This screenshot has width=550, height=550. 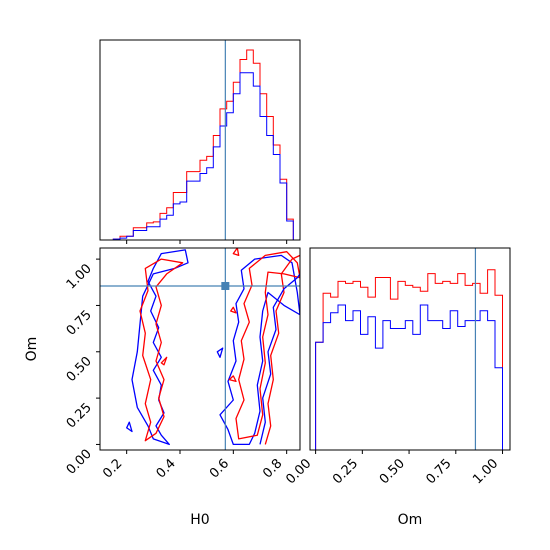 I want to click on contour-xtick-label: 0.6, so click(x=219, y=468).